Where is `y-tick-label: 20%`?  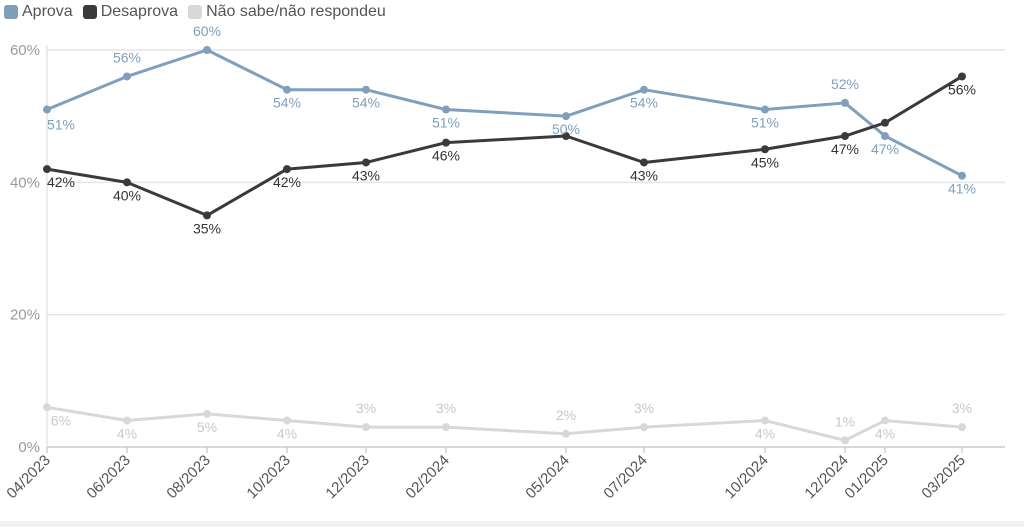
y-tick-label: 20% is located at coordinates (25, 315).